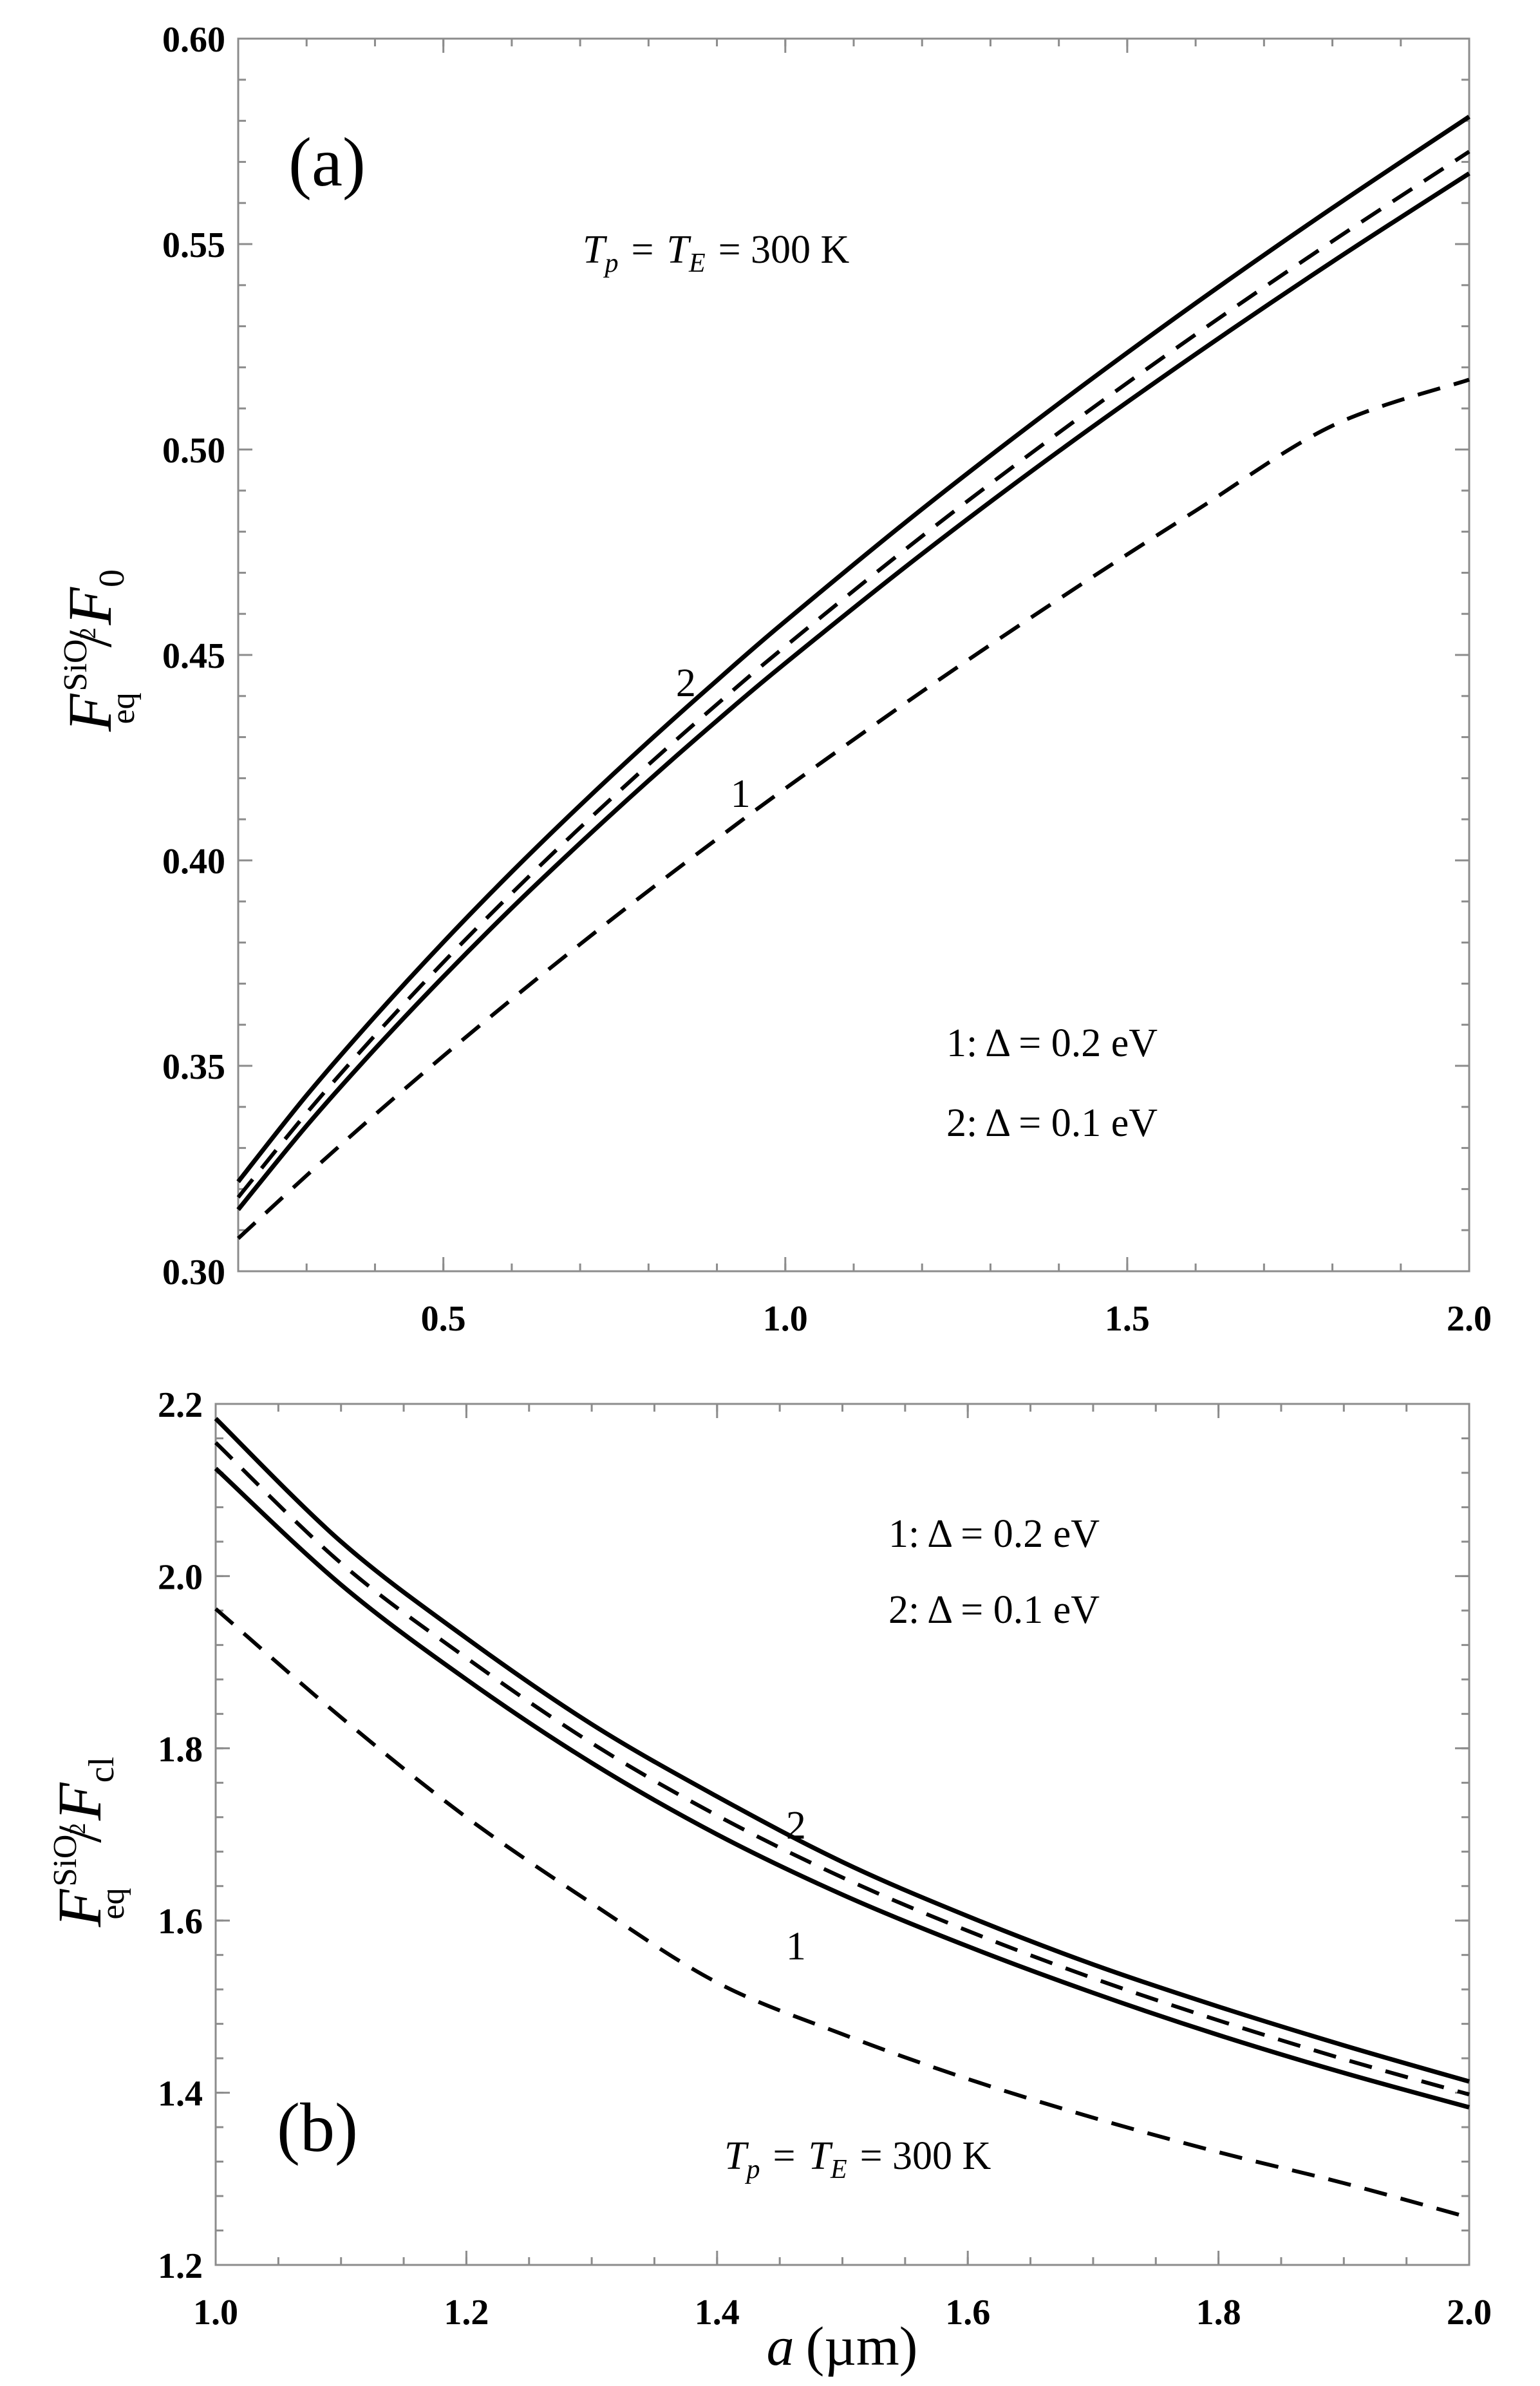 The image size is (1540, 2386). What do you see at coordinates (318, 2128) in the screenshot?
I see `panel-b-tag: (b)` at bounding box center [318, 2128].